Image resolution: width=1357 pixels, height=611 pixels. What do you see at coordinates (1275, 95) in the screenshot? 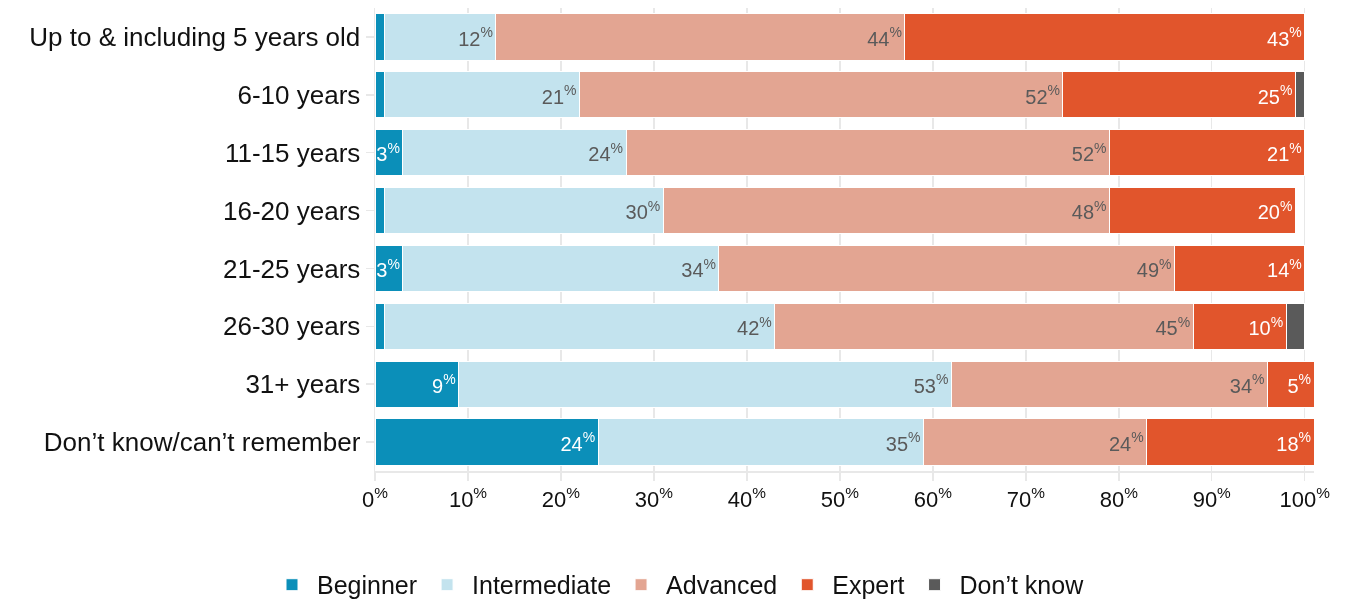
I see `data-label: 25$^{%}$` at bounding box center [1275, 95].